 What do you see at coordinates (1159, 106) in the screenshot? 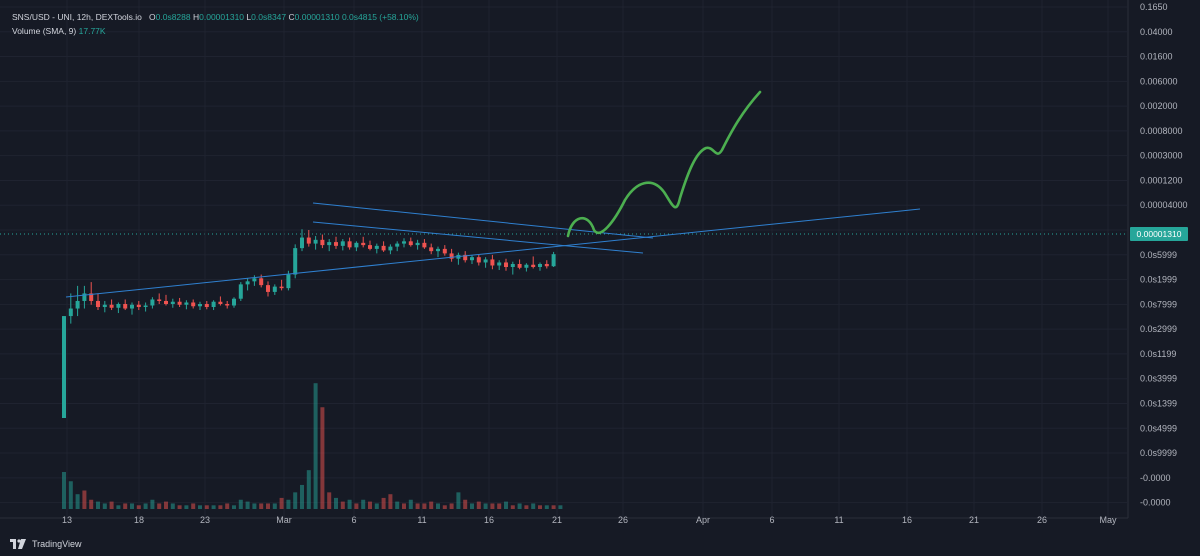
I see `price-tick-label: 0.002000` at bounding box center [1159, 106].